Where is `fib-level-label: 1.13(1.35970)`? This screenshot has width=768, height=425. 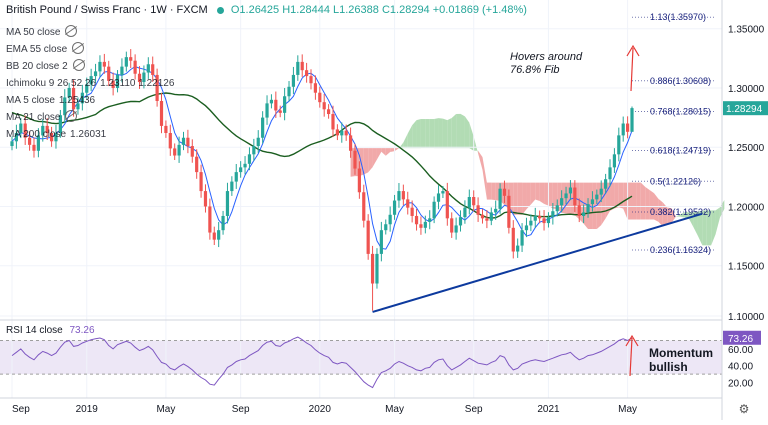 fib-level-label: 1.13(1.35970) is located at coordinates (678, 17).